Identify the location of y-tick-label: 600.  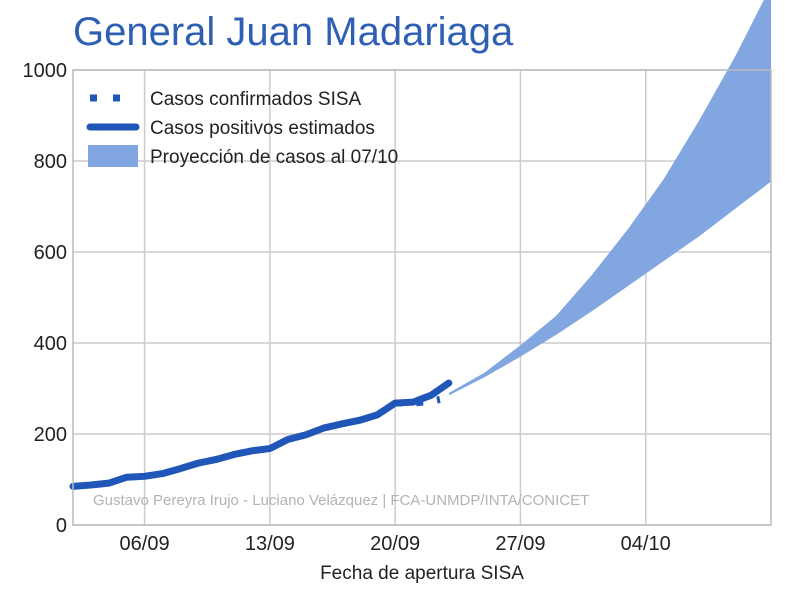
(50, 253).